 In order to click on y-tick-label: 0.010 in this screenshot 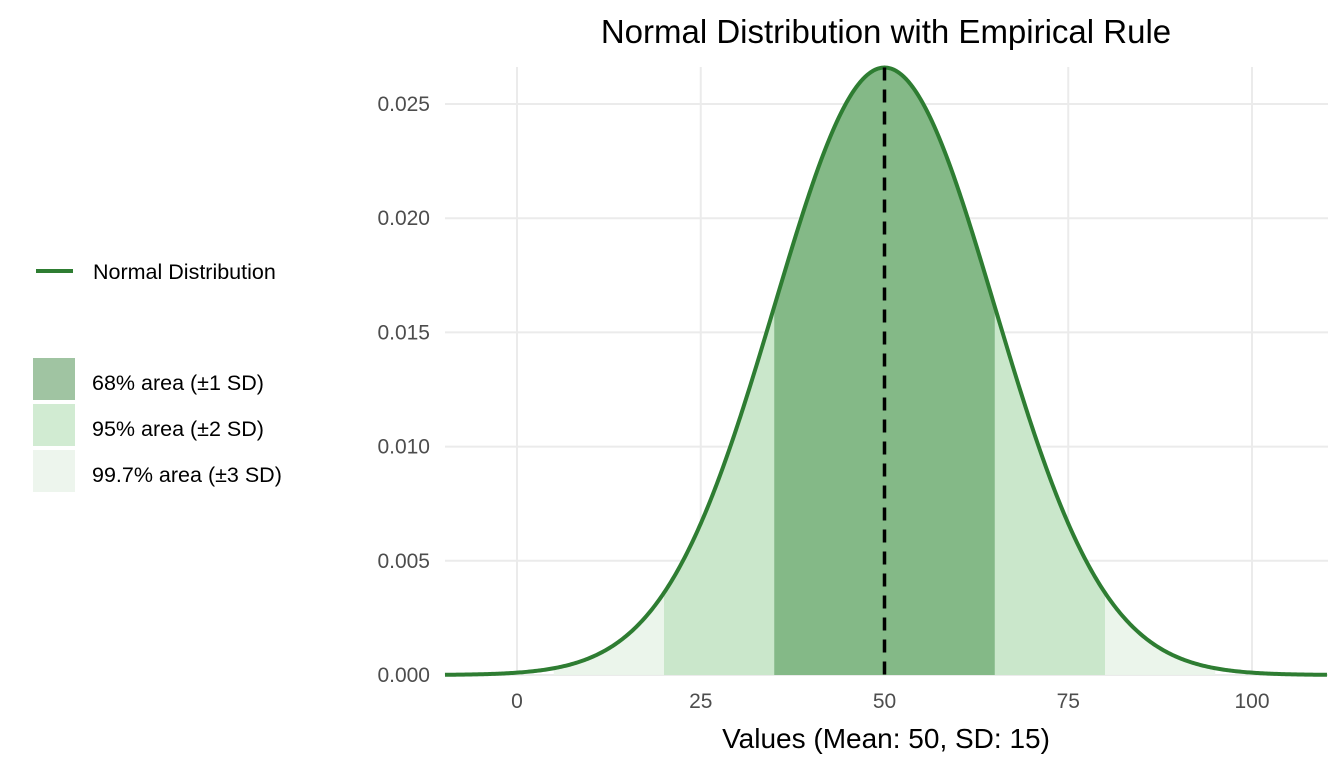, I will do `click(403, 447)`.